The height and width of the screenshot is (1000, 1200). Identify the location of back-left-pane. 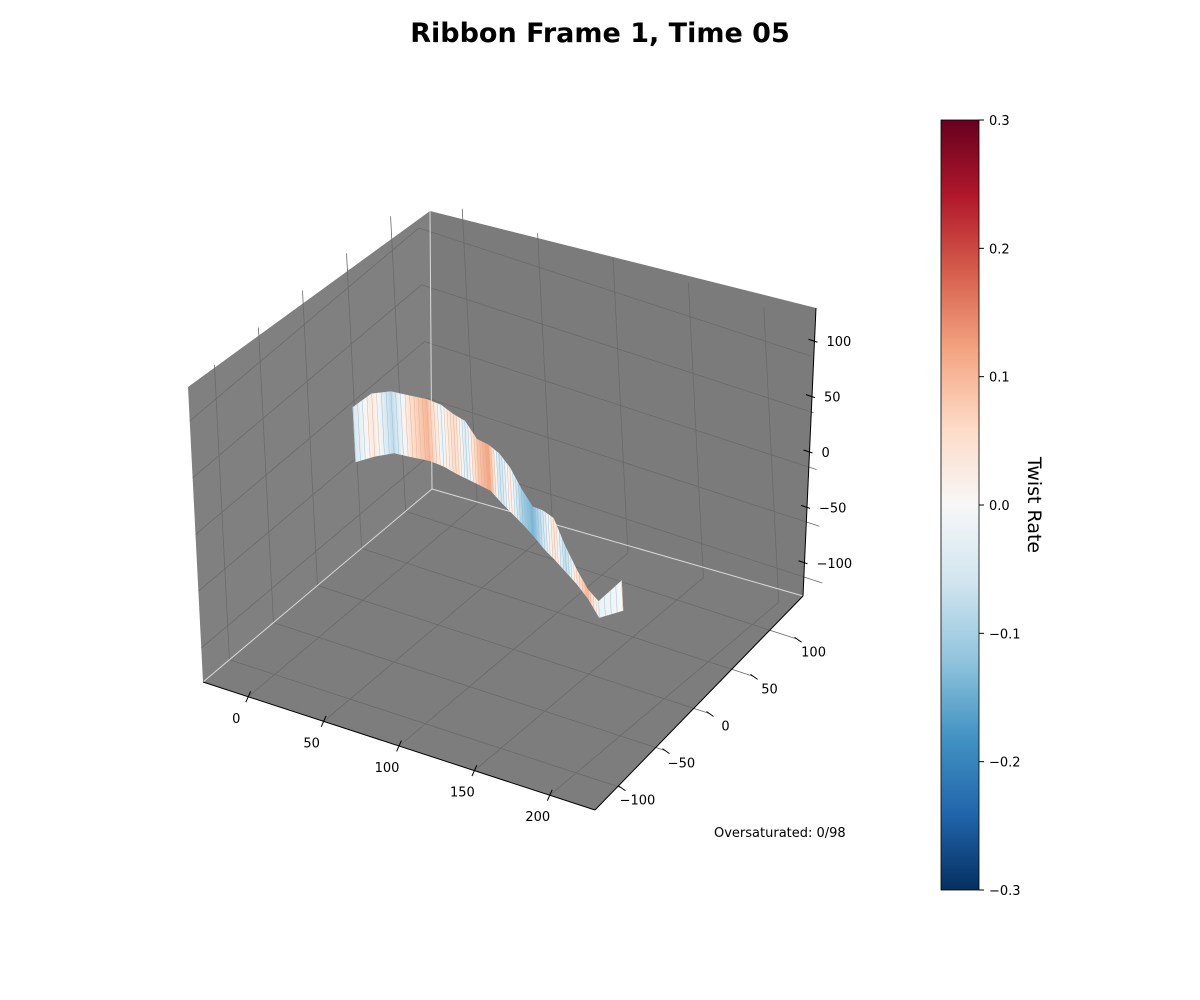
(310, 446).